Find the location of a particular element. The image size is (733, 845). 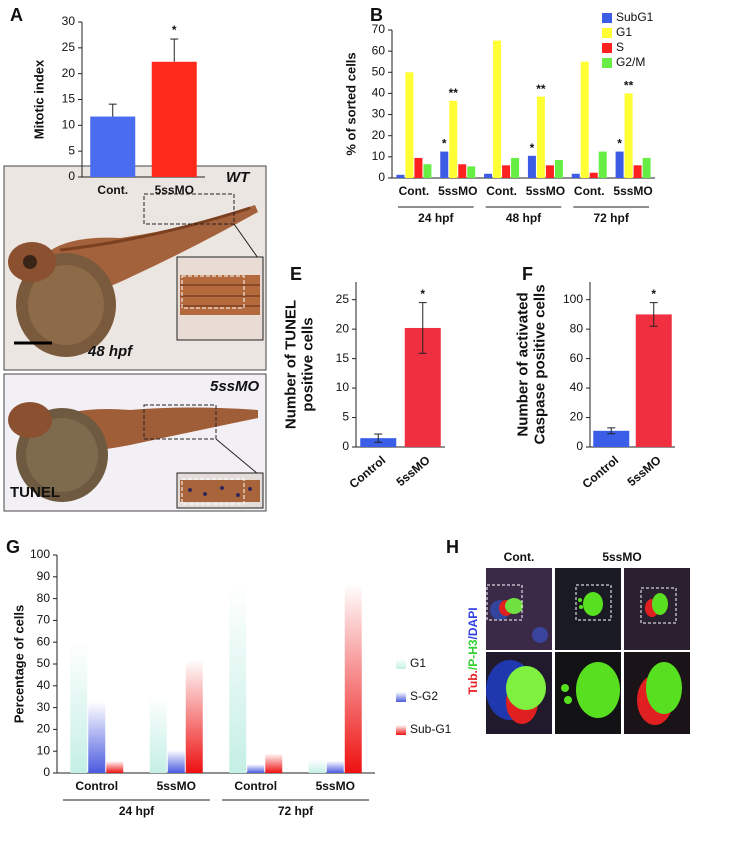

micrograph-h: Cont. 5ssMO Tub./P-H3/DAPI is located at coordinates (578, 642).